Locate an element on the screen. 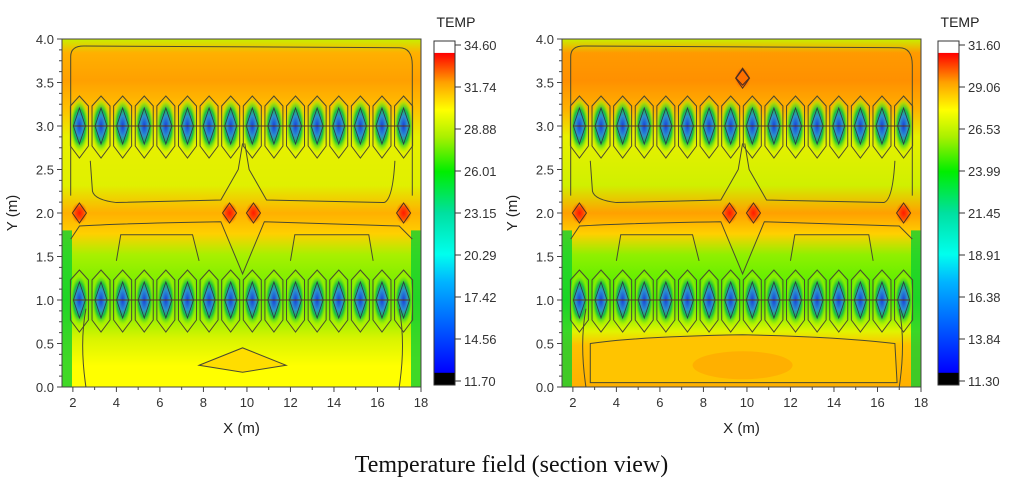 The image size is (1023, 501). x-tick-label: 18 is located at coordinates (421, 402).